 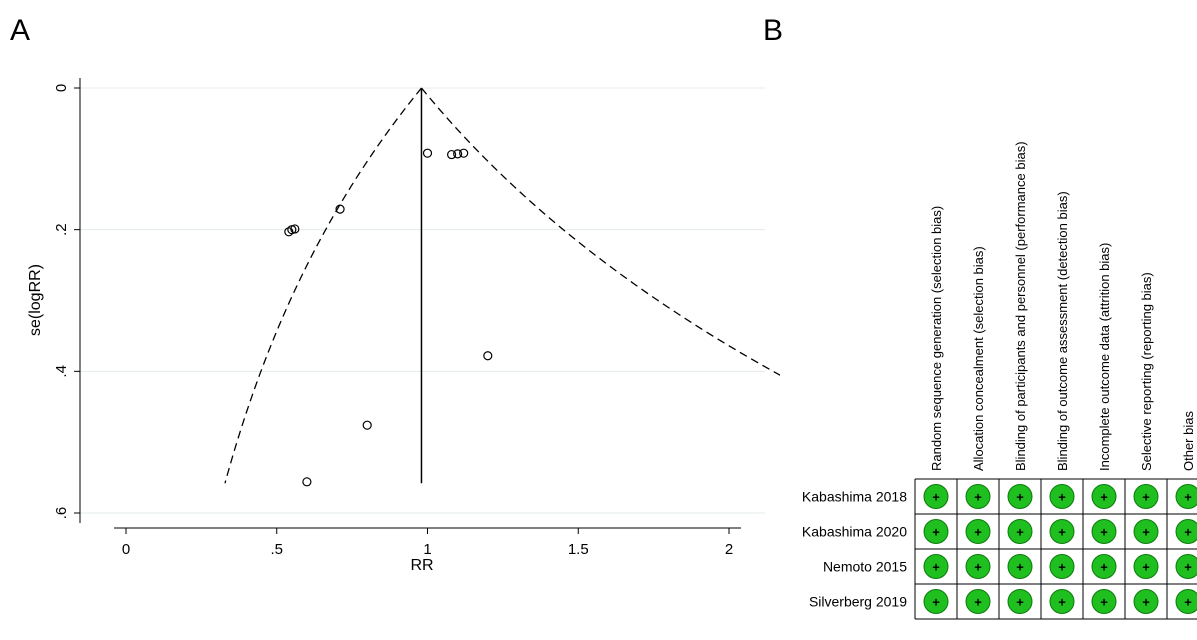 What do you see at coordinates (61, 513) in the screenshot?
I see `y-tick-label: .6` at bounding box center [61, 513].